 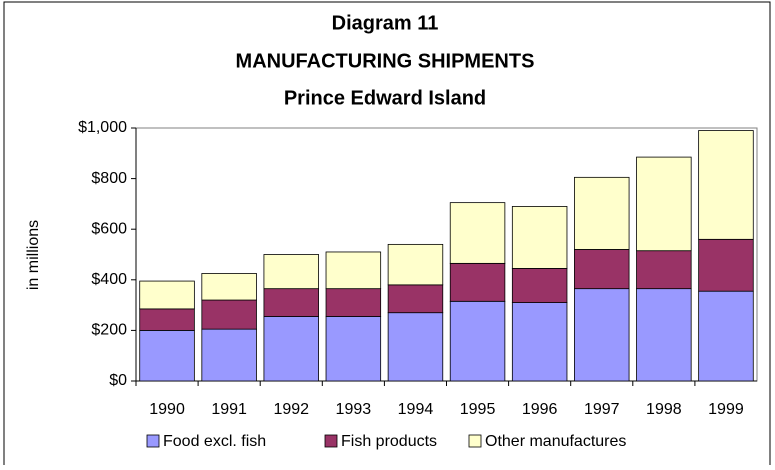 What do you see at coordinates (109, 228) in the screenshot?
I see `y-tick-label: $600` at bounding box center [109, 228].